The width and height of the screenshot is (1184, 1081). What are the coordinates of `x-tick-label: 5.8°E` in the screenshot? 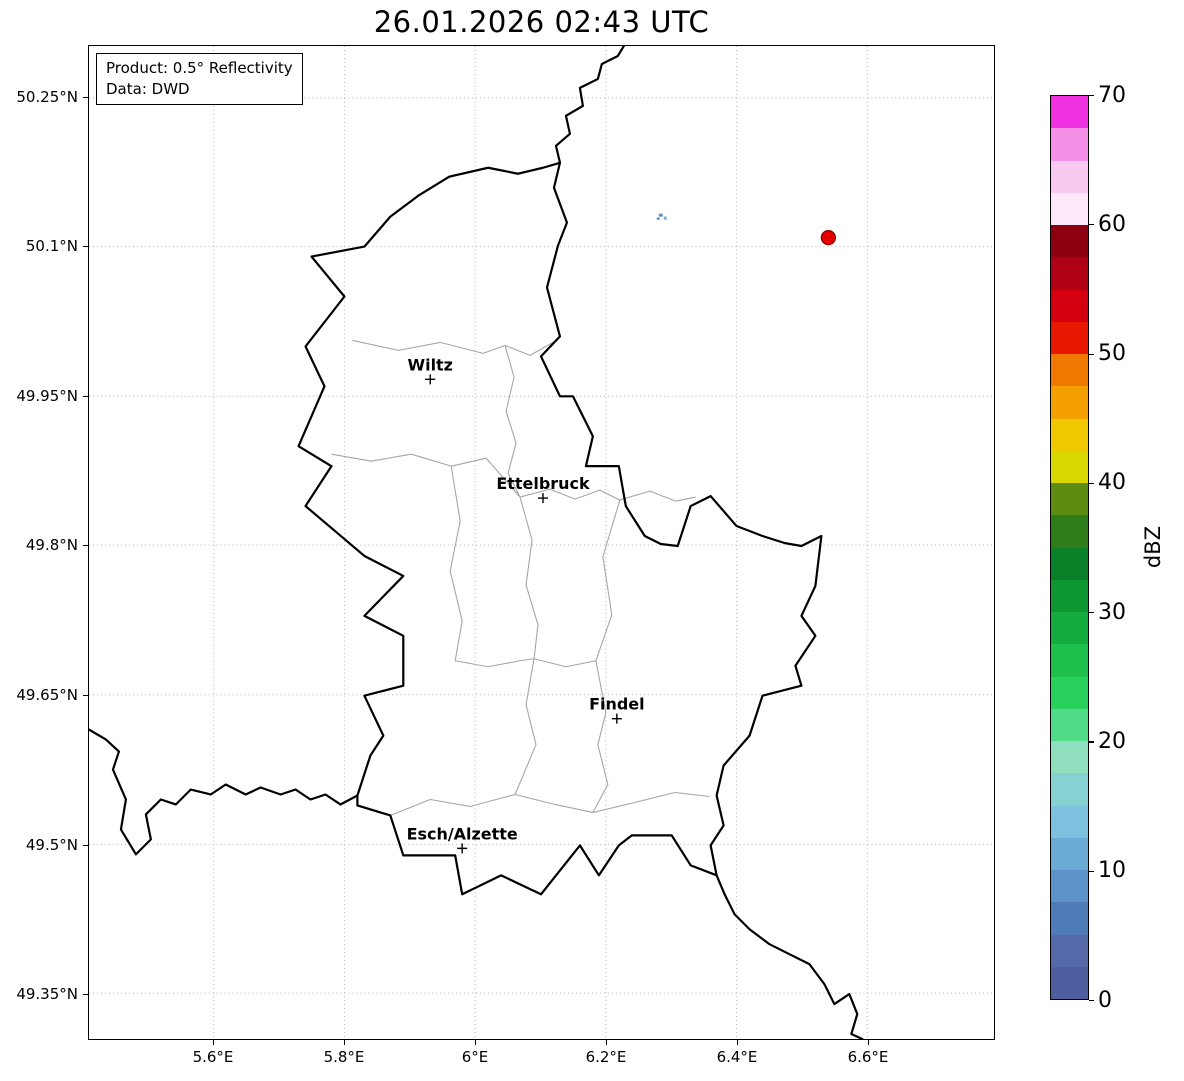 It's located at (344, 1057).